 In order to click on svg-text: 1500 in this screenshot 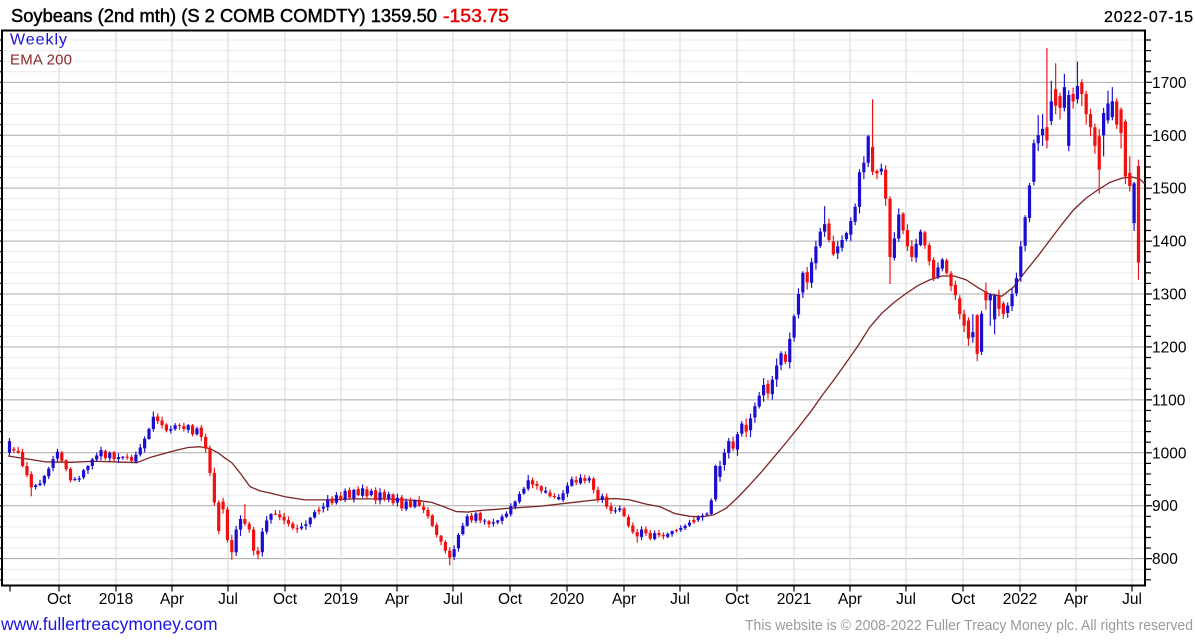, I will do `click(1169, 189)`.